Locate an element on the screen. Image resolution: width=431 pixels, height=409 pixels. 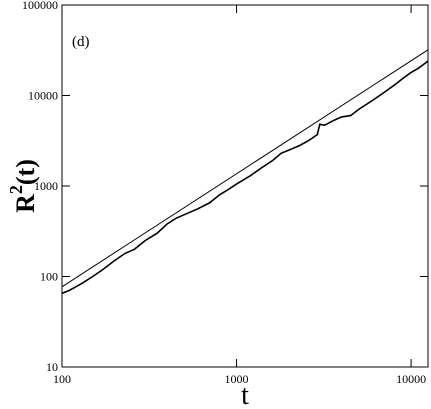
x-tick-label: 10000 is located at coordinates (411, 379).